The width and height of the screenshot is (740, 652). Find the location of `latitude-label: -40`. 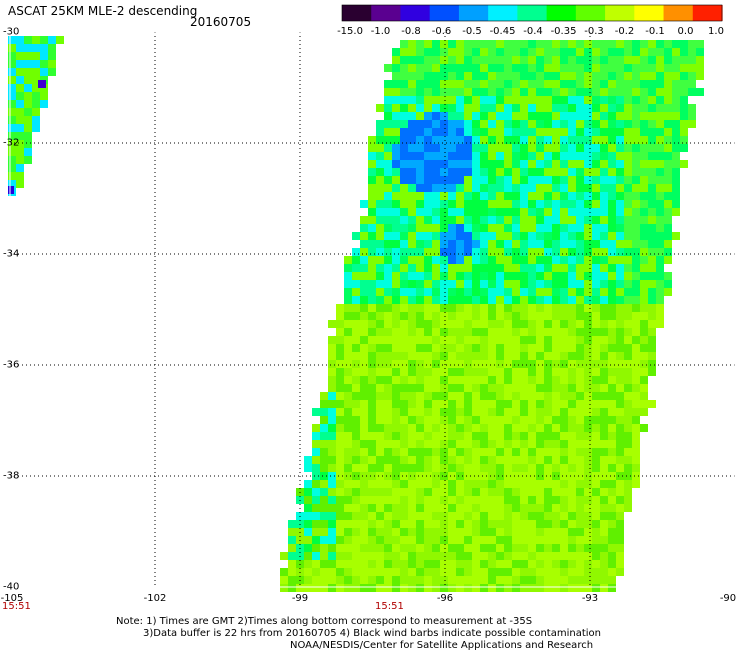

latitude-label: -40 is located at coordinates (11, 587).